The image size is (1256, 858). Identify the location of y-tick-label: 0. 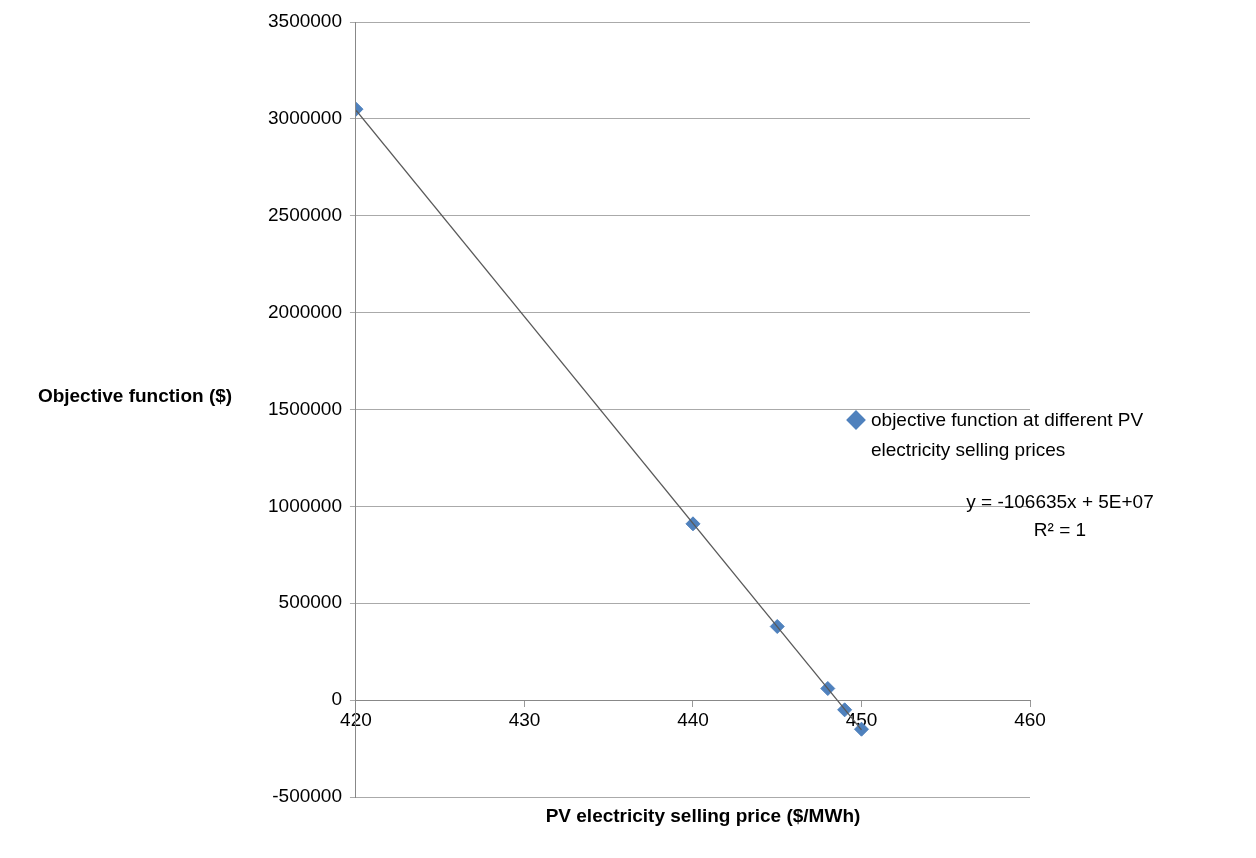
(336, 699).